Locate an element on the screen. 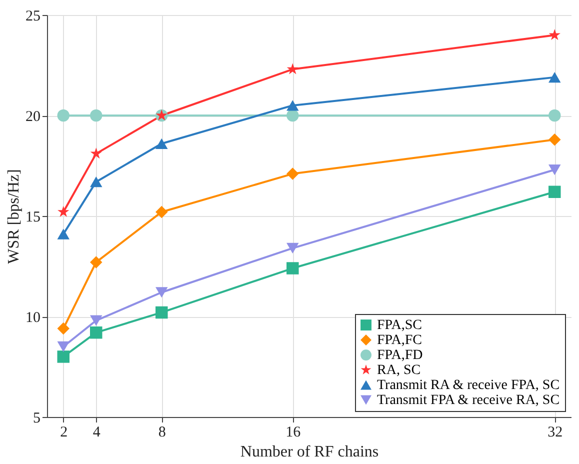  y-tick-label: 25 is located at coordinates (33, 16).